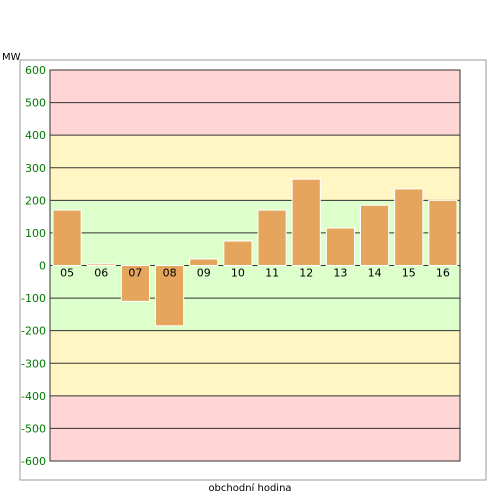  Describe the element at coordinates (249, 488) in the screenshot. I see `x-axis-label: obchodní hodina` at that location.